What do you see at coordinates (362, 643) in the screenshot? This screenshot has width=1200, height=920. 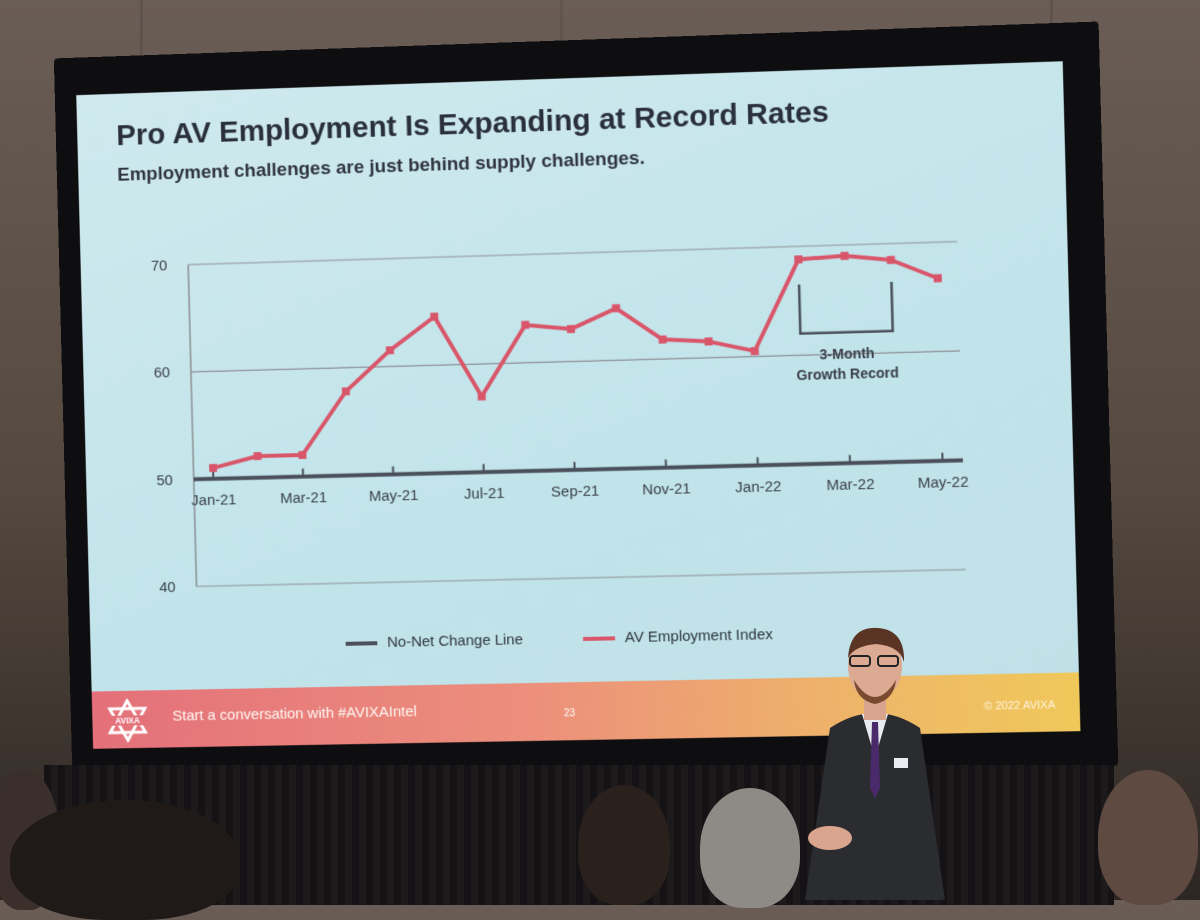 I see `legend-swatch-no-net-change` at bounding box center [362, 643].